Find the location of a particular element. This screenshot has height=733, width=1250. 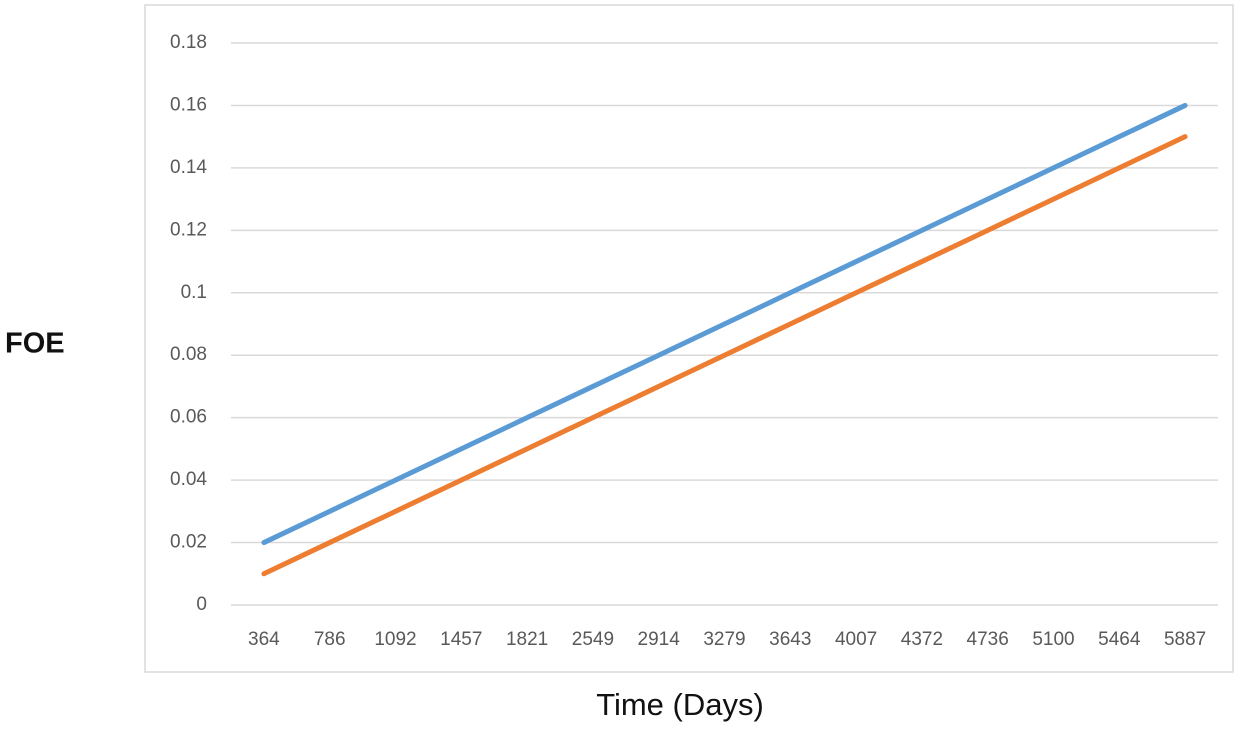

x-tick-label: 364 is located at coordinates (264, 639).